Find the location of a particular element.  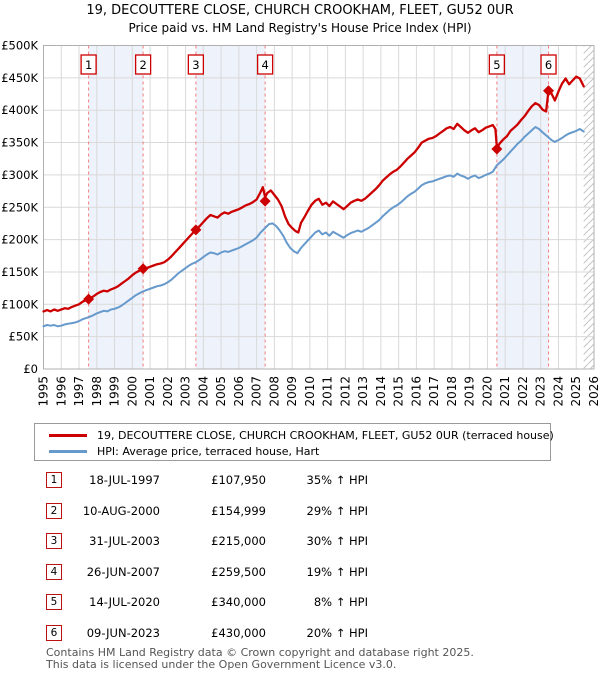

sale-price: £430,000 is located at coordinates (238, 632).